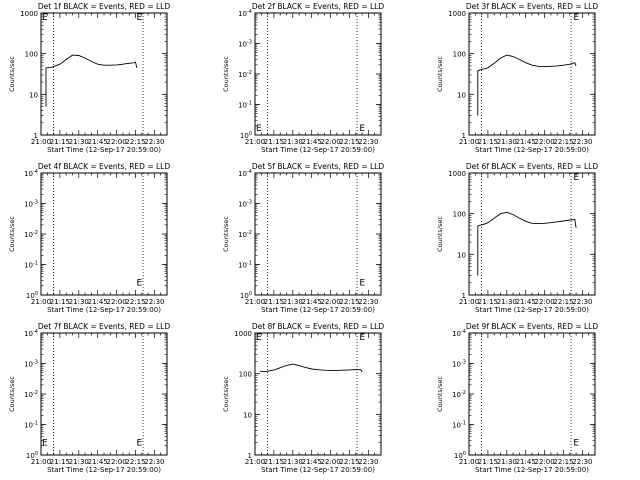 This screenshot has width=640, height=480. Describe the element at coordinates (91, 80) in the screenshot. I see `events-series-line` at that location.